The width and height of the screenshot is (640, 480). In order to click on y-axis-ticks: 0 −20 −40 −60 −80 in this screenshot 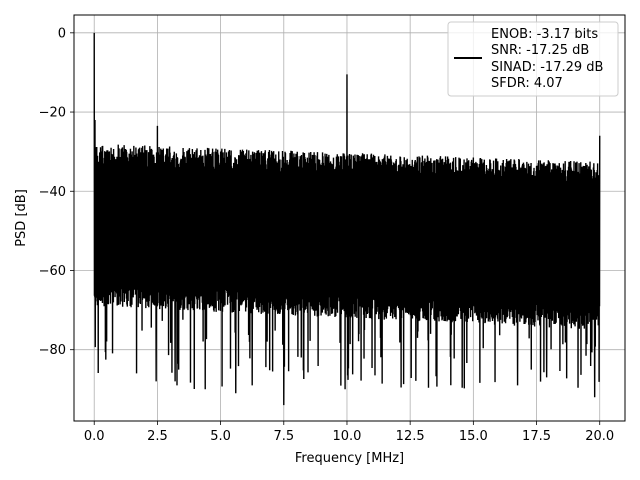, I will do `click(56, 192)`.